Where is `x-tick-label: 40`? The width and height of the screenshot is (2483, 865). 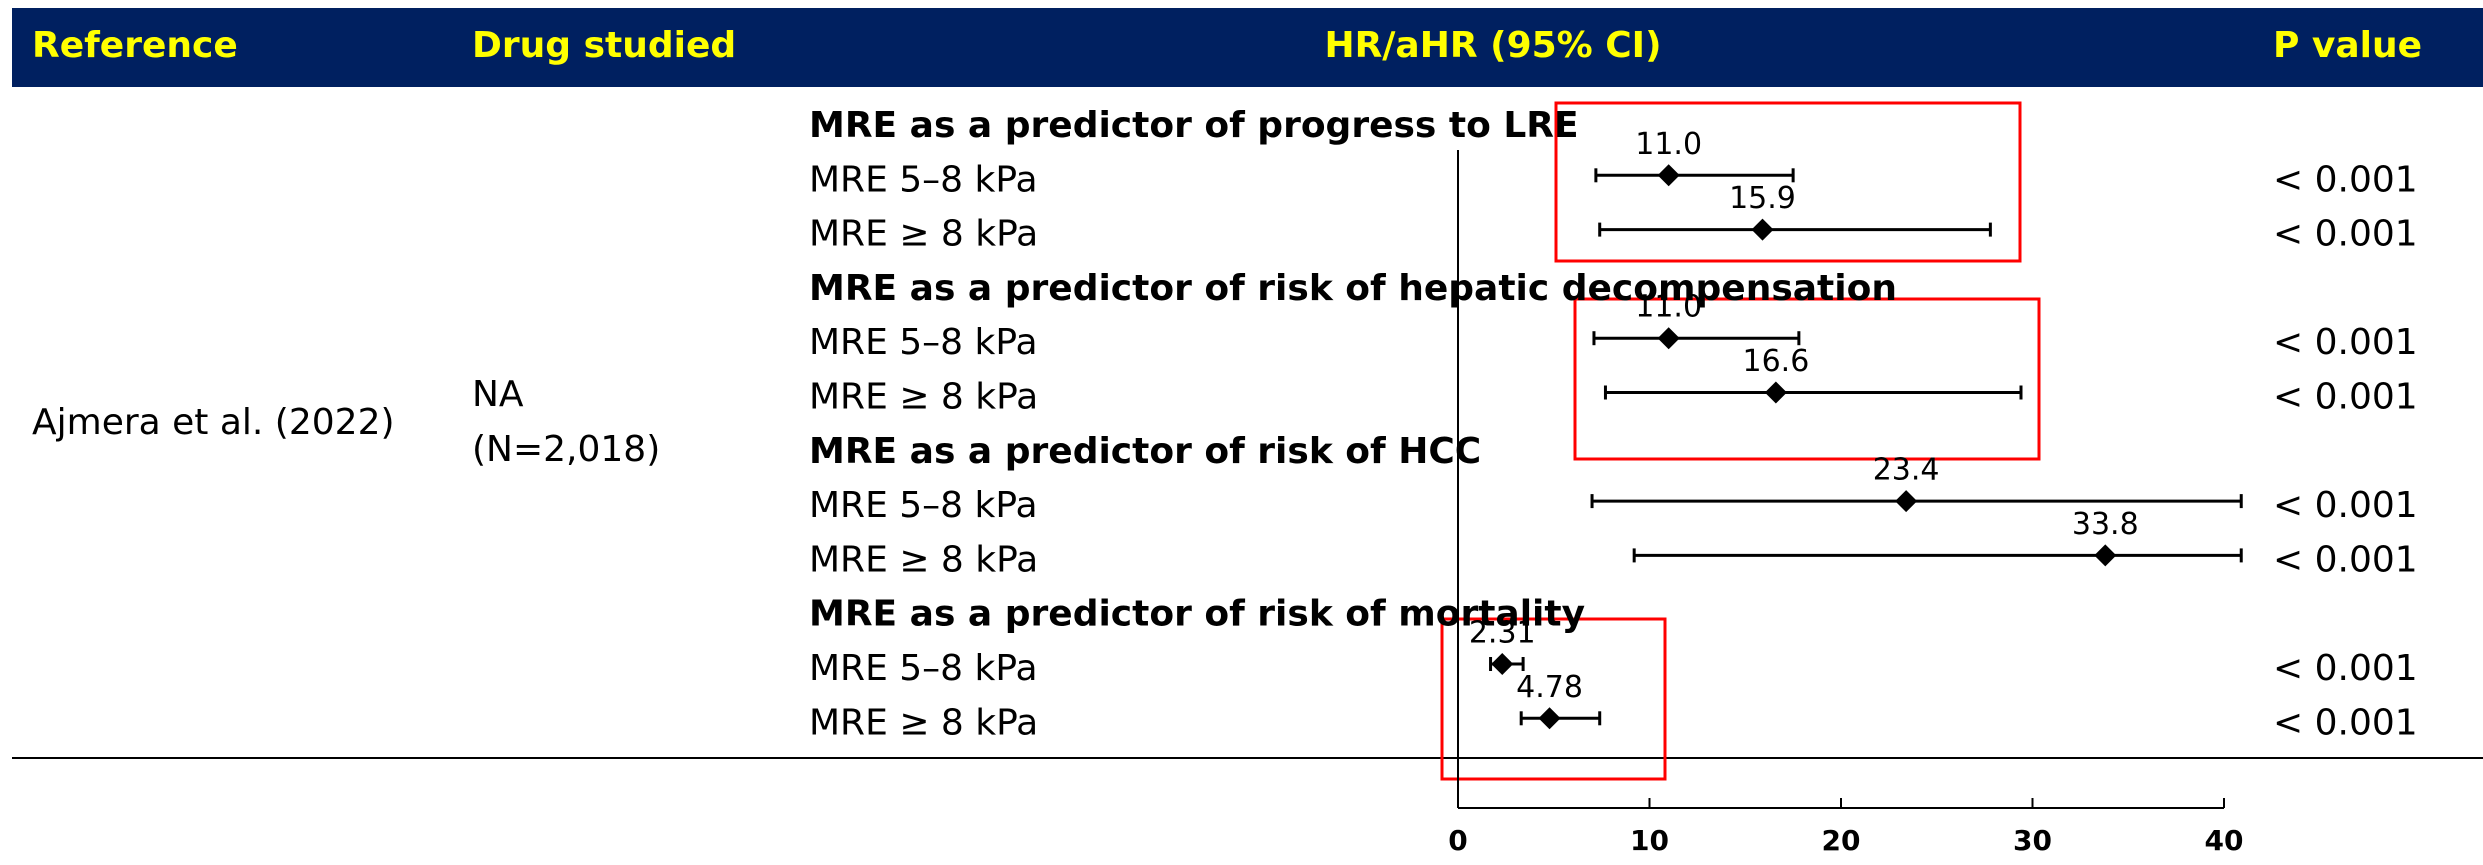 x-tick-label: 40 is located at coordinates (2224, 840).